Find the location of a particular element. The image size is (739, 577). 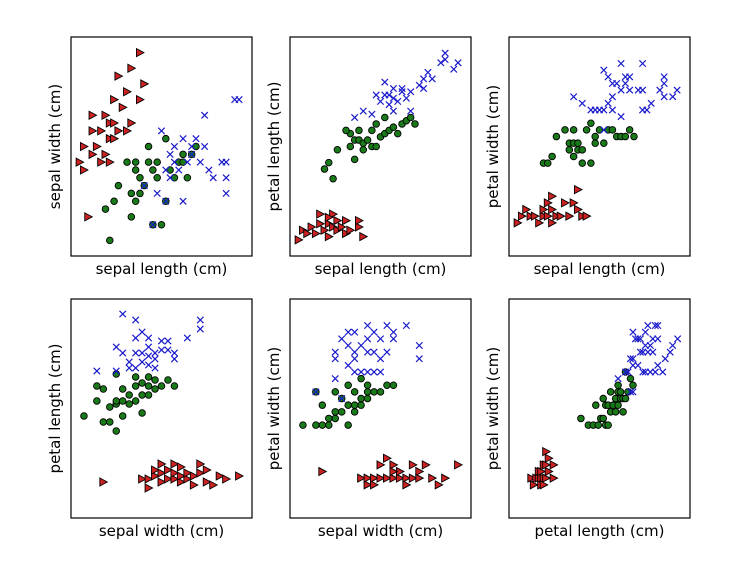

x-axis-label: sepal width (cm) is located at coordinates (161, 531).